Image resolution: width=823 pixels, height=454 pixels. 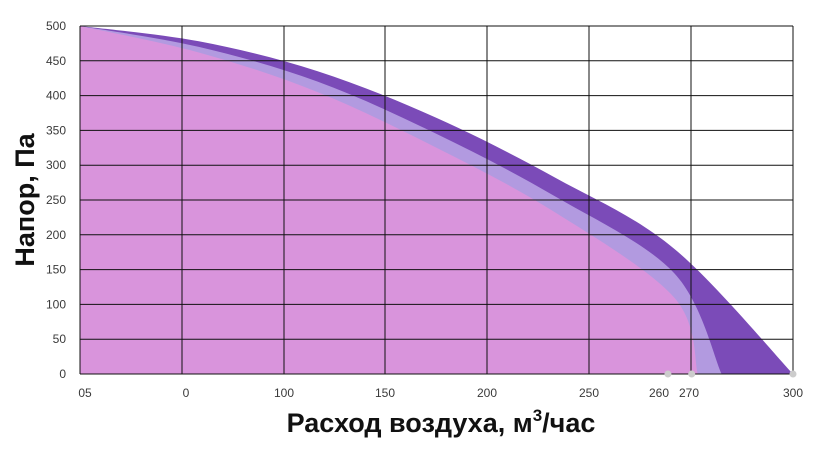 What do you see at coordinates (85, 393) in the screenshot?
I see `x-tick-label: 05` at bounding box center [85, 393].